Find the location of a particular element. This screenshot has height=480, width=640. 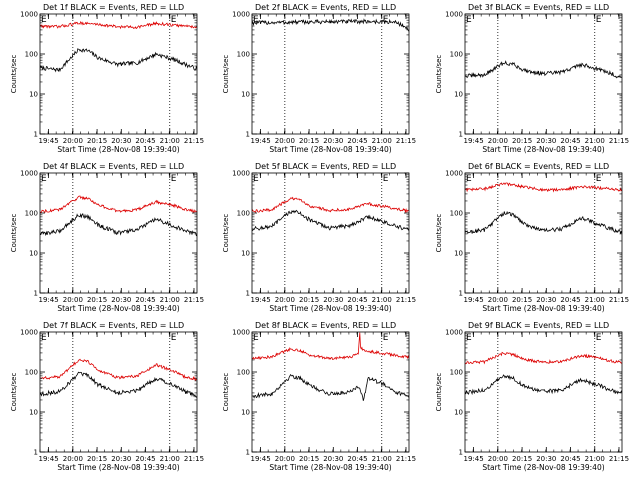

chart-title: Det 6f BLACK = Events, RED = LLD is located at coordinates (538, 166).